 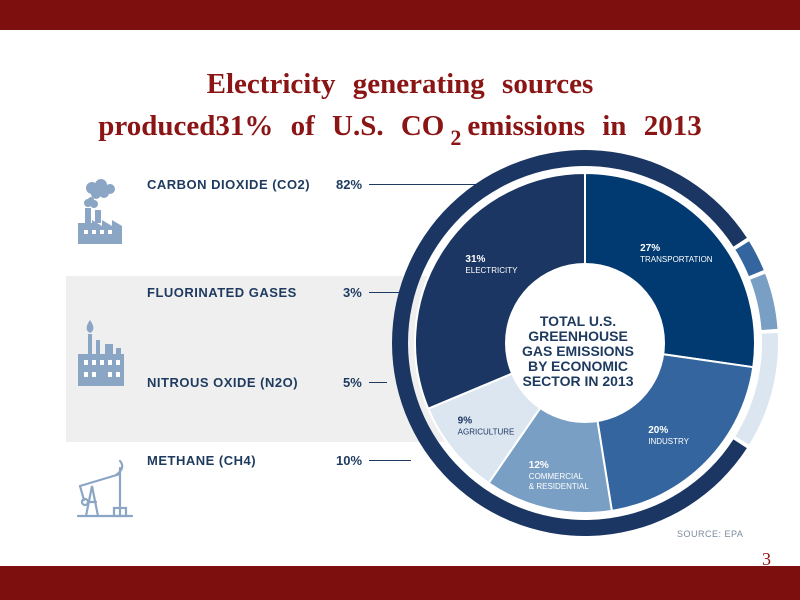 I want to click on center-title-line: TOTAL U.S., so click(x=578, y=321).